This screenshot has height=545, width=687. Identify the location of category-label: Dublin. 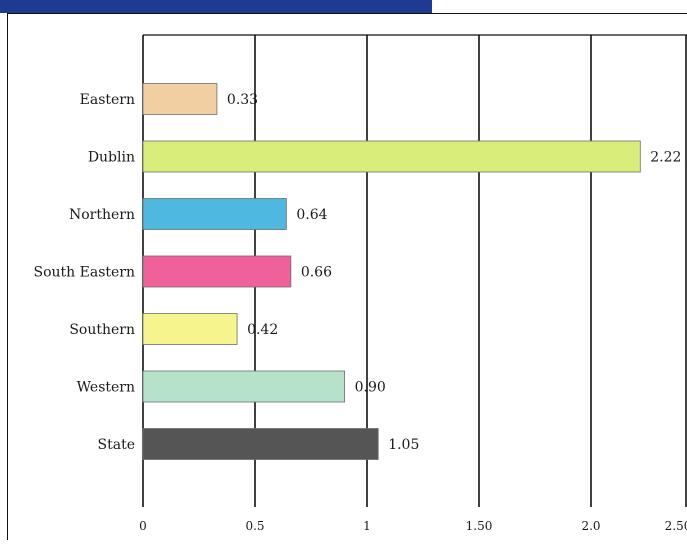
(111, 158).